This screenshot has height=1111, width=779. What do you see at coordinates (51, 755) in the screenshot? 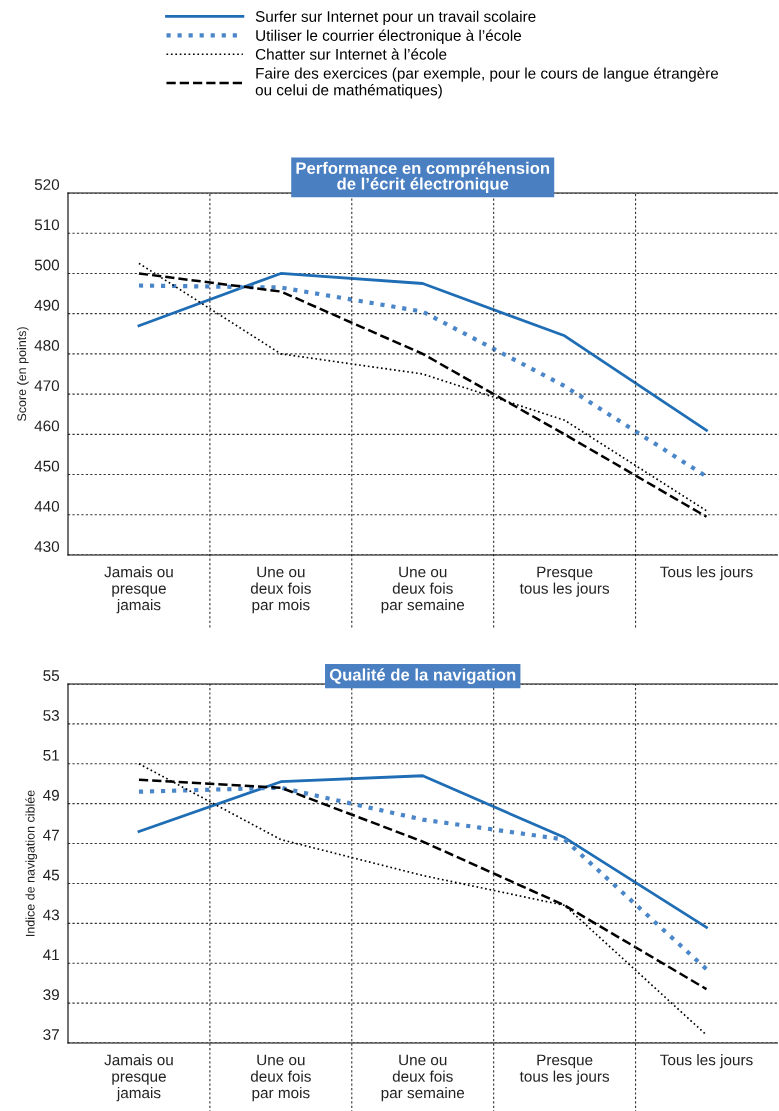
I see `y-tick-label: 51` at bounding box center [51, 755].